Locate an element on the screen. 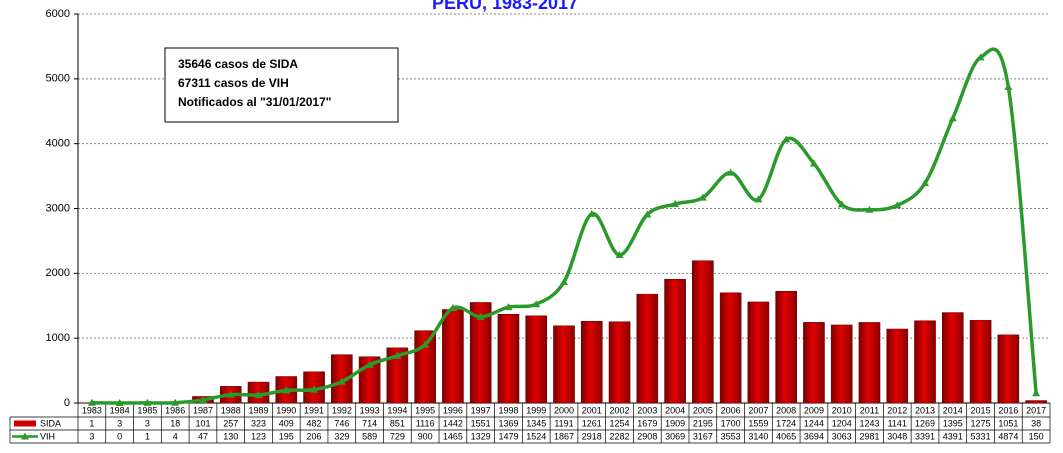 Image resolution: width=1063 pixels, height=453 pixels. table-value: 3069 is located at coordinates (675, 436).